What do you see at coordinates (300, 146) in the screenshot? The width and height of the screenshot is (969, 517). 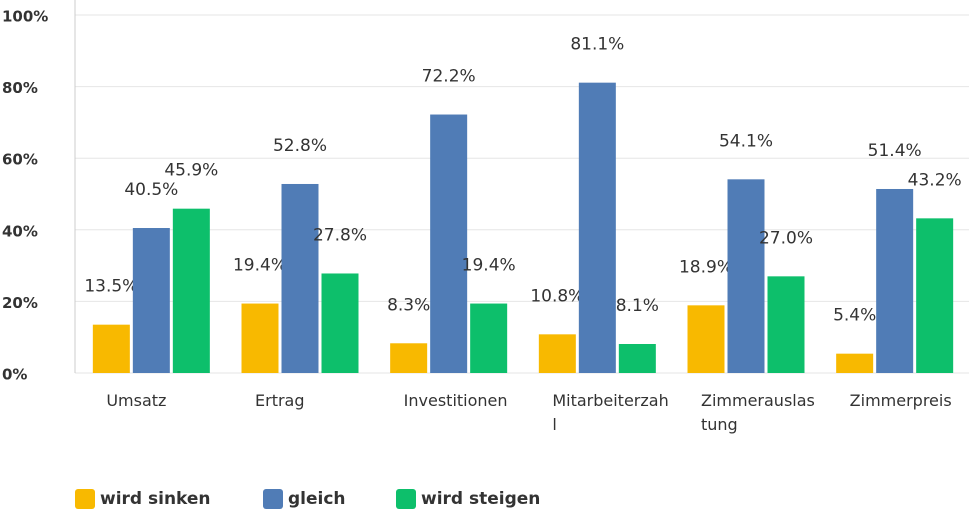 I see `data-label: 52.8%` at bounding box center [300, 146].